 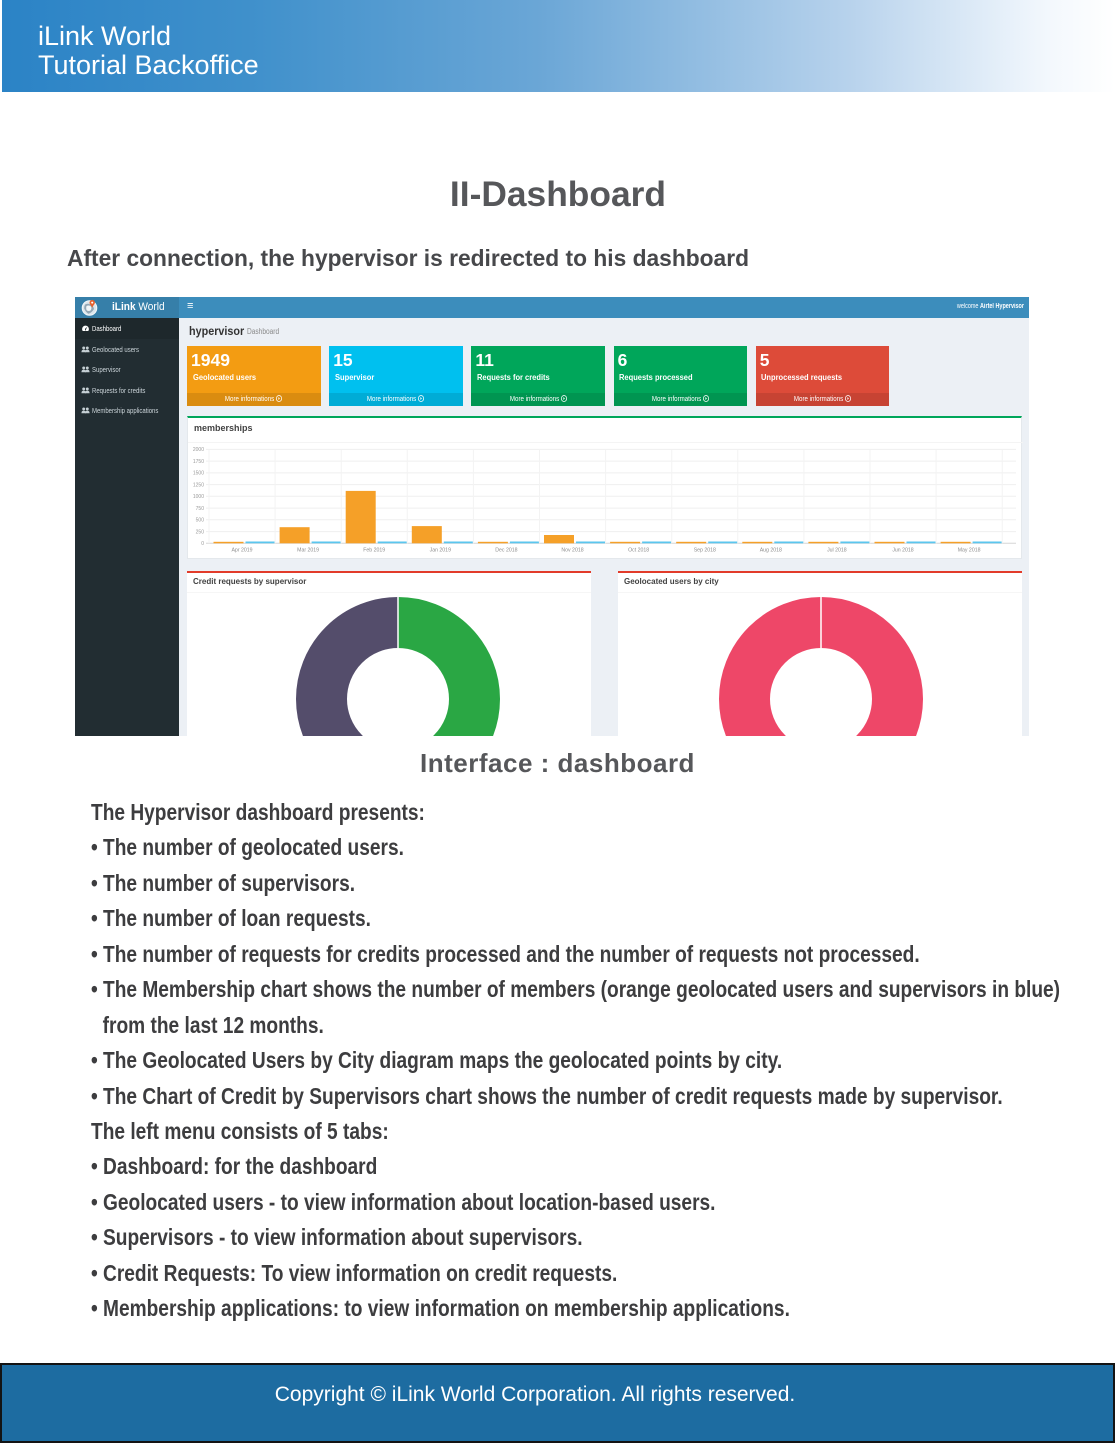 I want to click on svg-text: Nov 2018, so click(x=572, y=551).